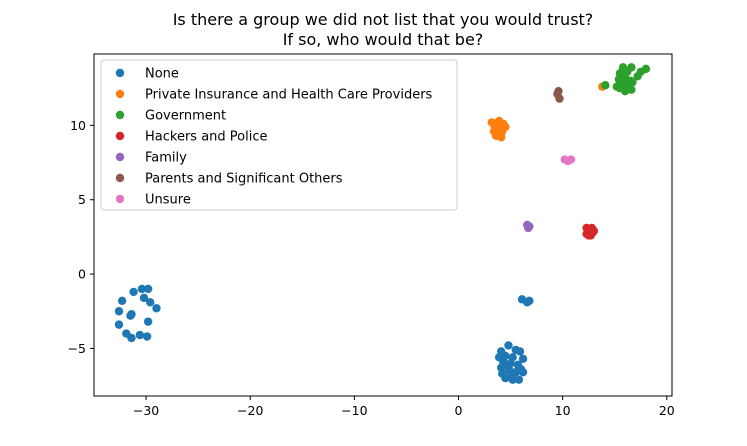  I want to click on legend-label: Hackers and Police, so click(206, 137).